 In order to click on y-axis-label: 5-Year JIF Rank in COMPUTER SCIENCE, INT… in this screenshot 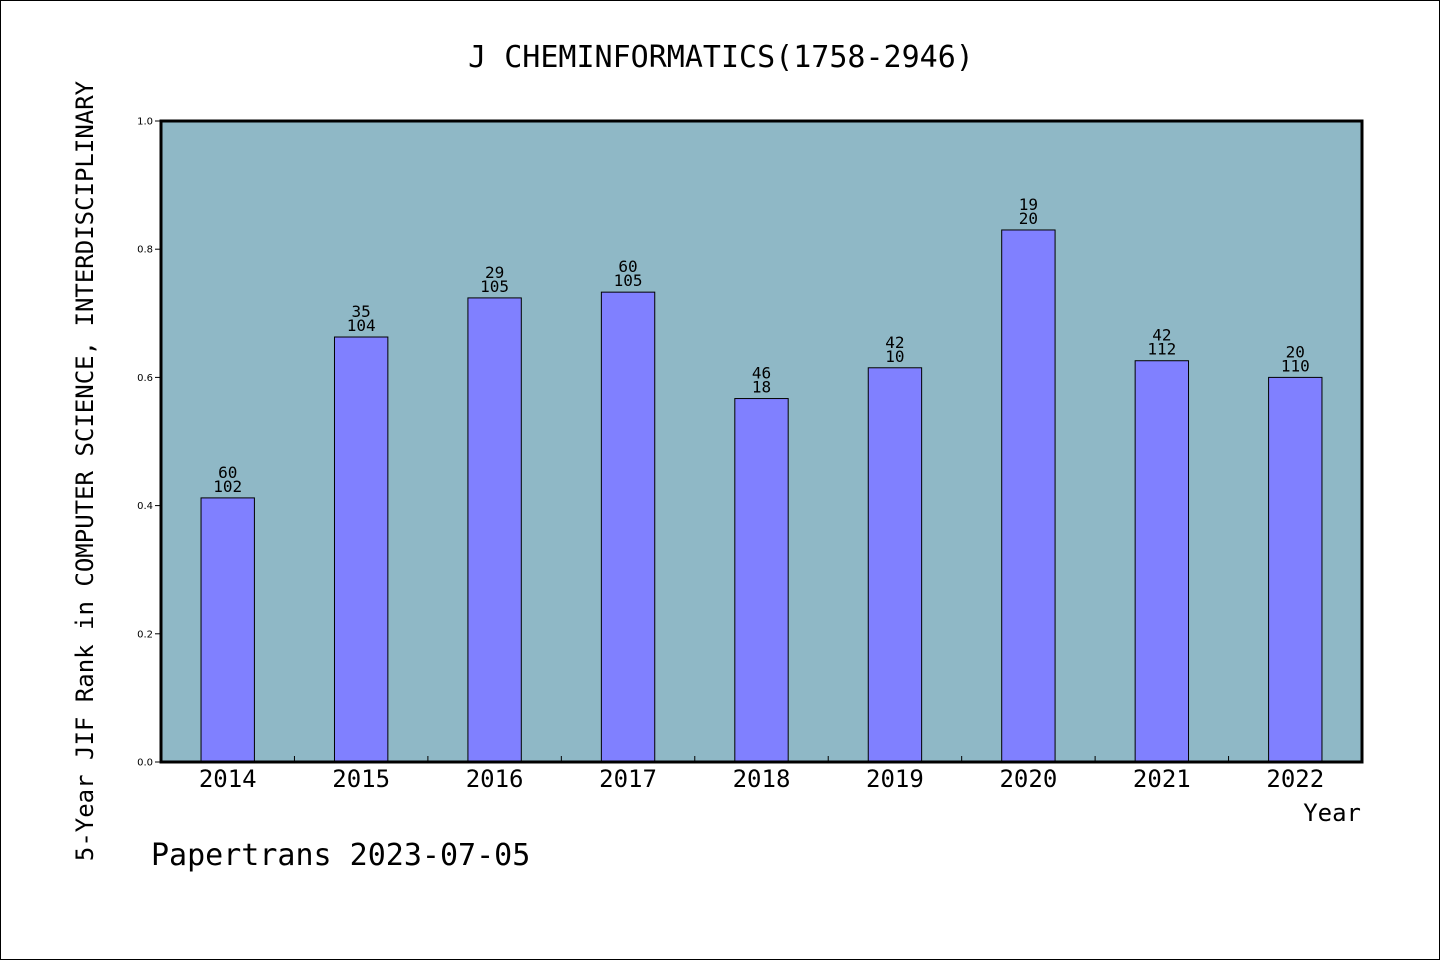, I will do `click(85, 470)`.